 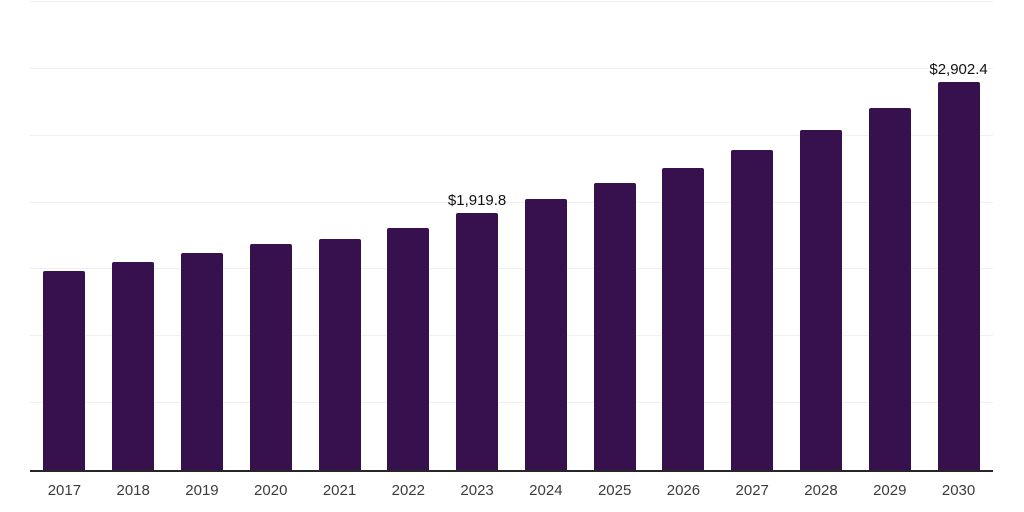 I want to click on bar-2023: $1,919.8, so click(x=477, y=331).